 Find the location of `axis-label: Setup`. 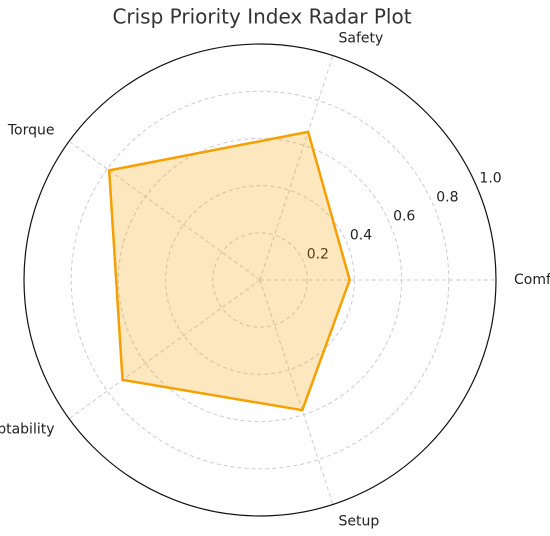

axis-label: Setup is located at coordinates (358, 522).